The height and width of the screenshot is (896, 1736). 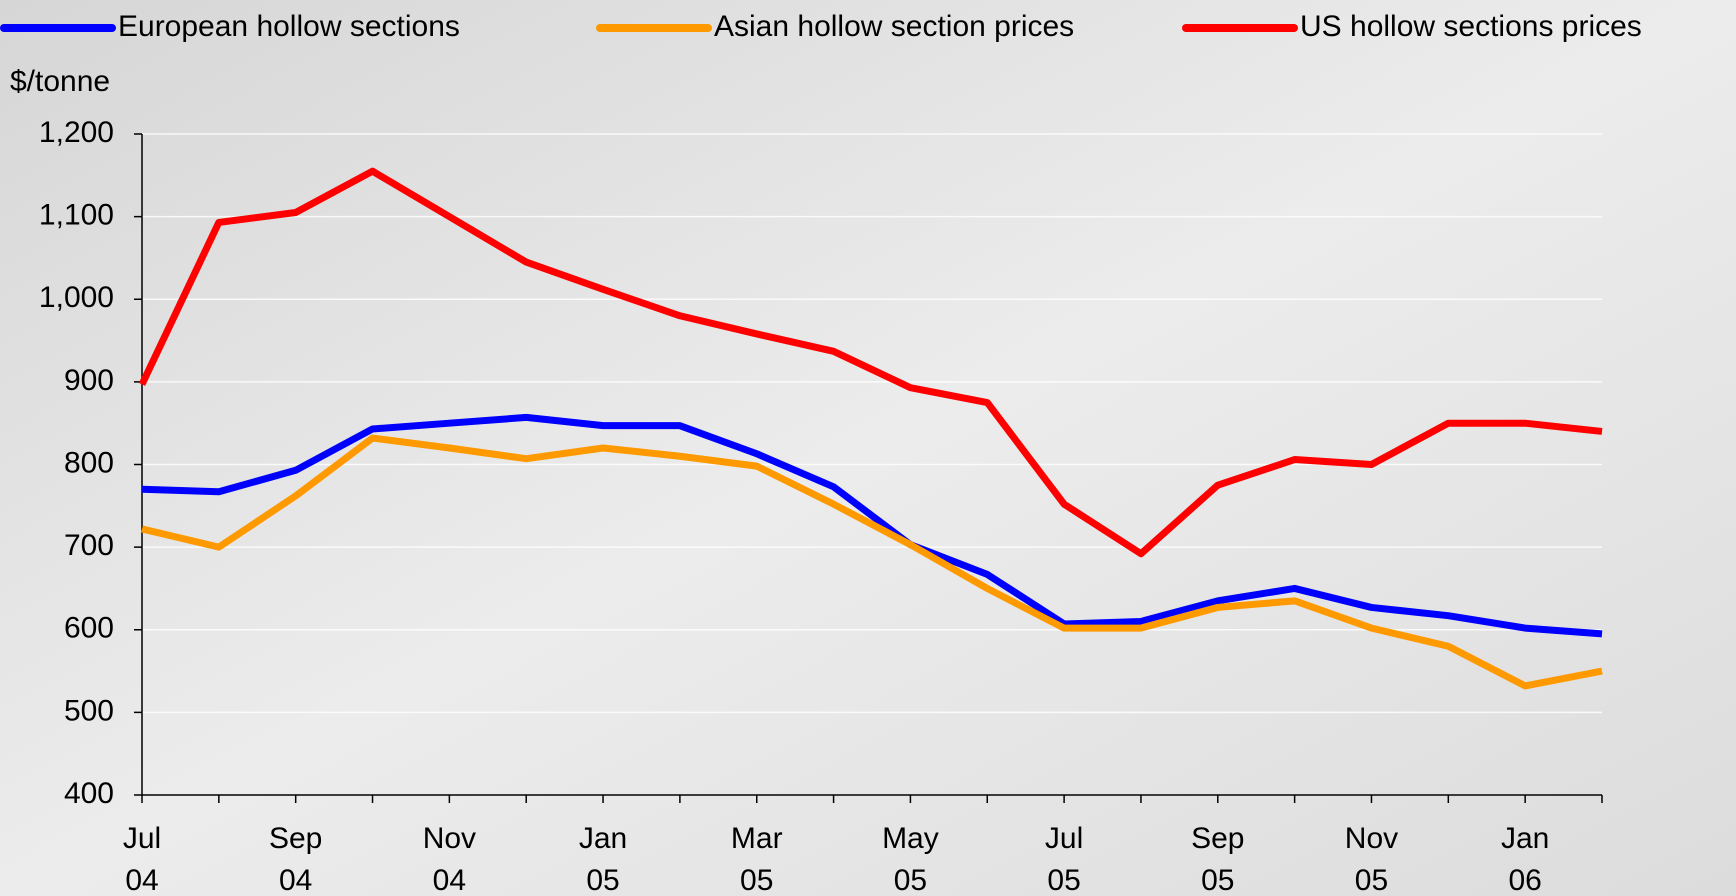 I want to click on x-tick-label: Mar 05, so click(x=757, y=859).